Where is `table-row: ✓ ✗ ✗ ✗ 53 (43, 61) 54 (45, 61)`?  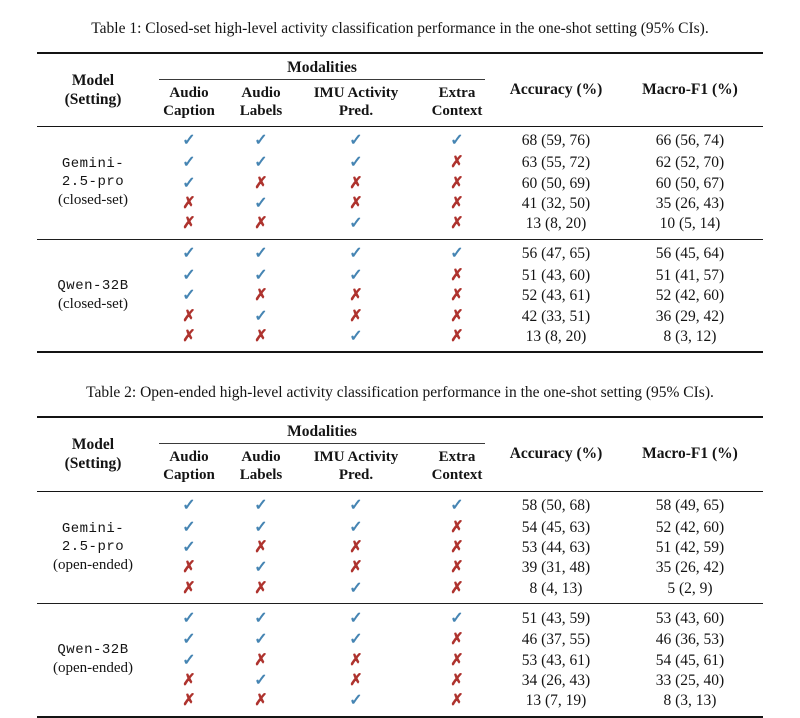 table-row: ✓ ✗ ✗ ✗ 53 (43, 61) 54 (45, 61) is located at coordinates (400, 661).